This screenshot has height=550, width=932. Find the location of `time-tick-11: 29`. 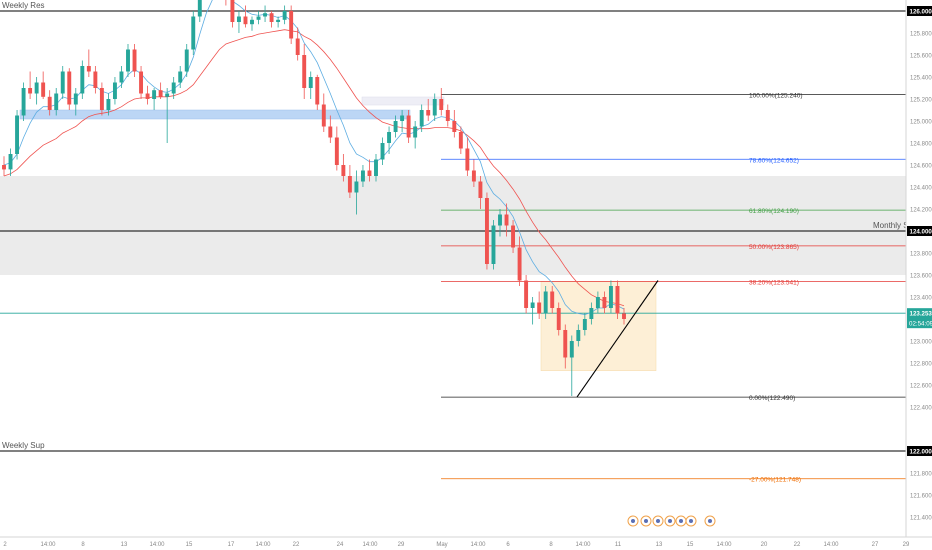

time-tick-11: 29 is located at coordinates (401, 545).